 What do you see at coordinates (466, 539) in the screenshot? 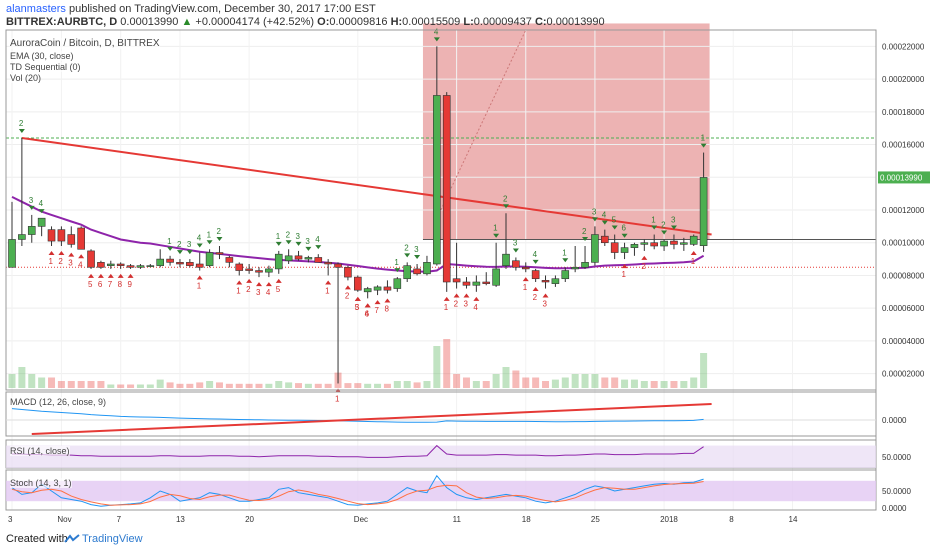
I see `footer: Created with TradingView` at bounding box center [466, 539].